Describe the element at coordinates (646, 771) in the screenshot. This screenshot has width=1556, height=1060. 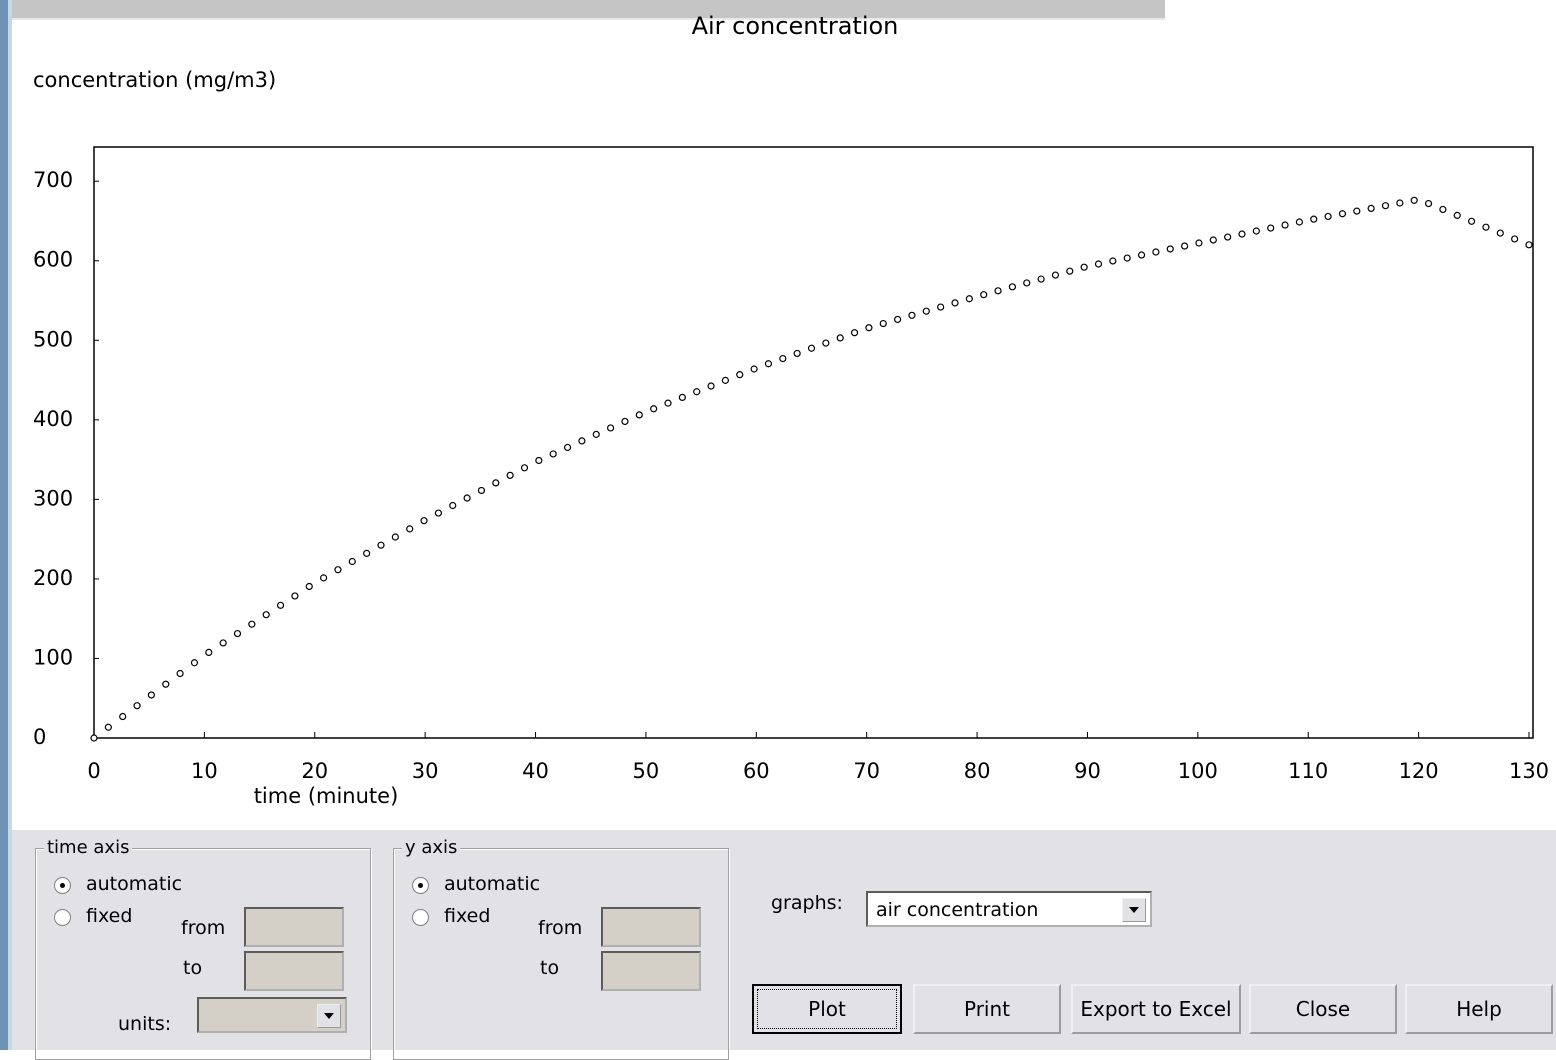
I see `x-tick-label: 50` at that location.